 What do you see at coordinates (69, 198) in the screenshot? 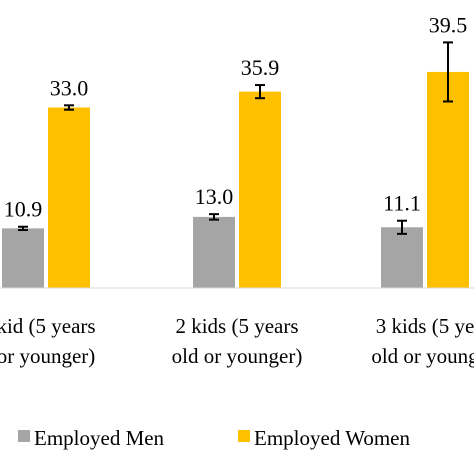
I see `bar-s1-c0` at bounding box center [69, 198].